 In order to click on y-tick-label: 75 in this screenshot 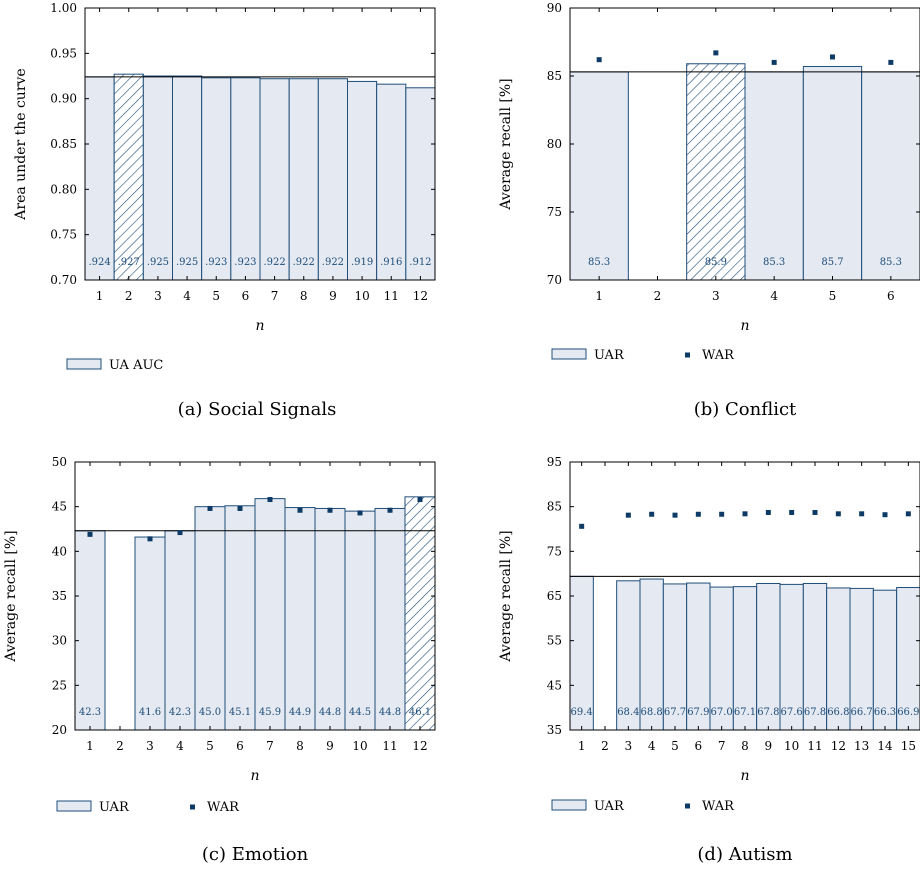, I will do `click(554, 551)`.